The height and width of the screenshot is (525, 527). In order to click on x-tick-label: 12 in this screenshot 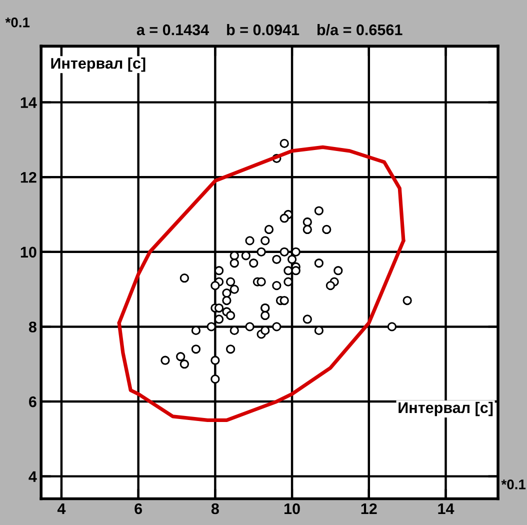, I will do `click(369, 508)`.